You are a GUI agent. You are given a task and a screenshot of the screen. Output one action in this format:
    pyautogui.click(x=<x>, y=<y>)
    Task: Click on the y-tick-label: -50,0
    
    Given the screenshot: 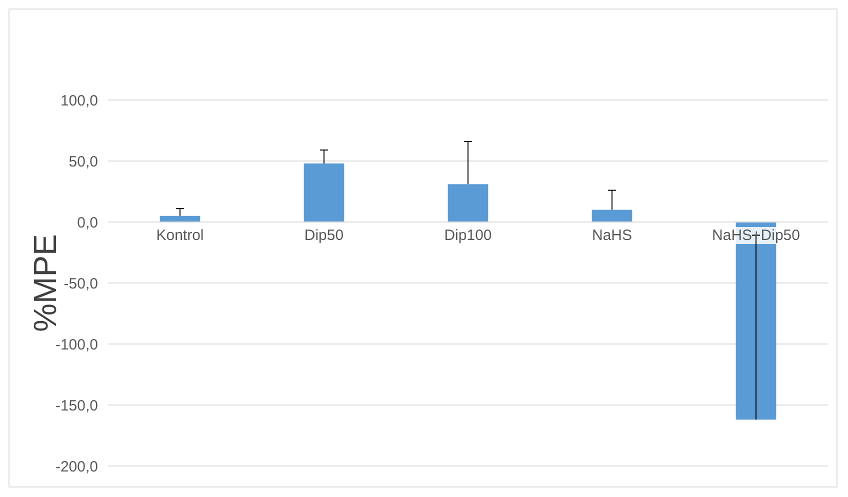 What is the action you would take?
    pyautogui.click(x=81, y=283)
    